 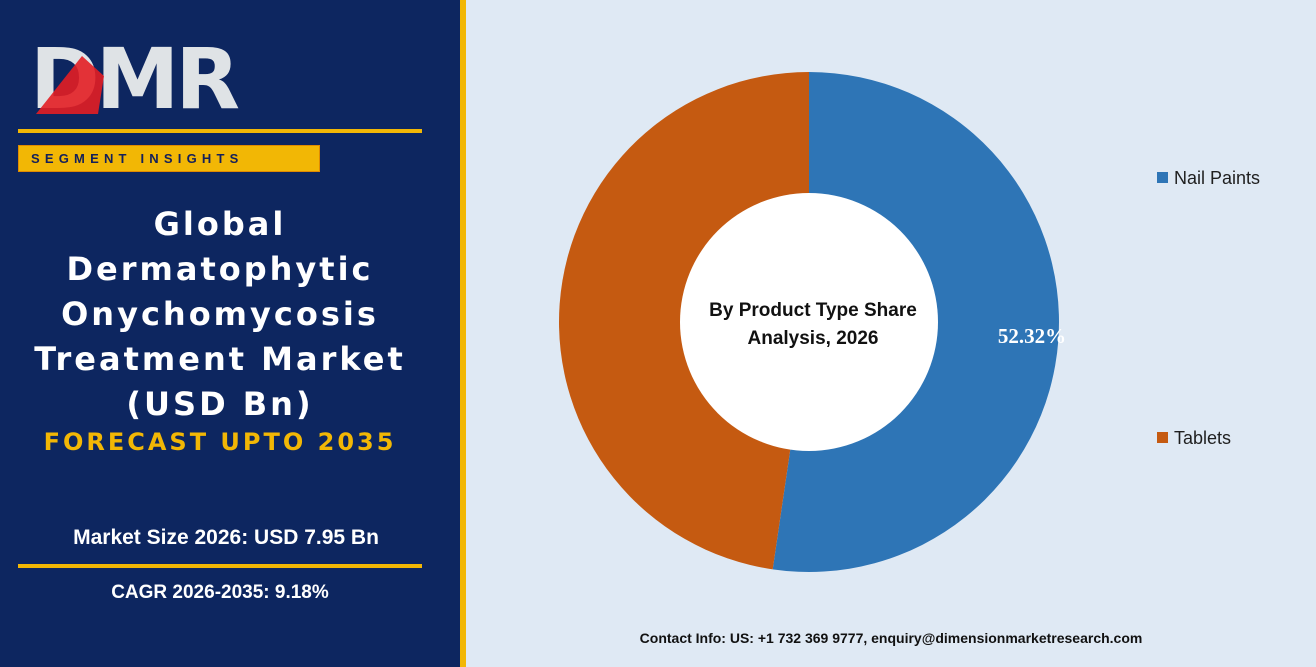 I want to click on legend-swatch-nail-paints, so click(x=1162, y=177).